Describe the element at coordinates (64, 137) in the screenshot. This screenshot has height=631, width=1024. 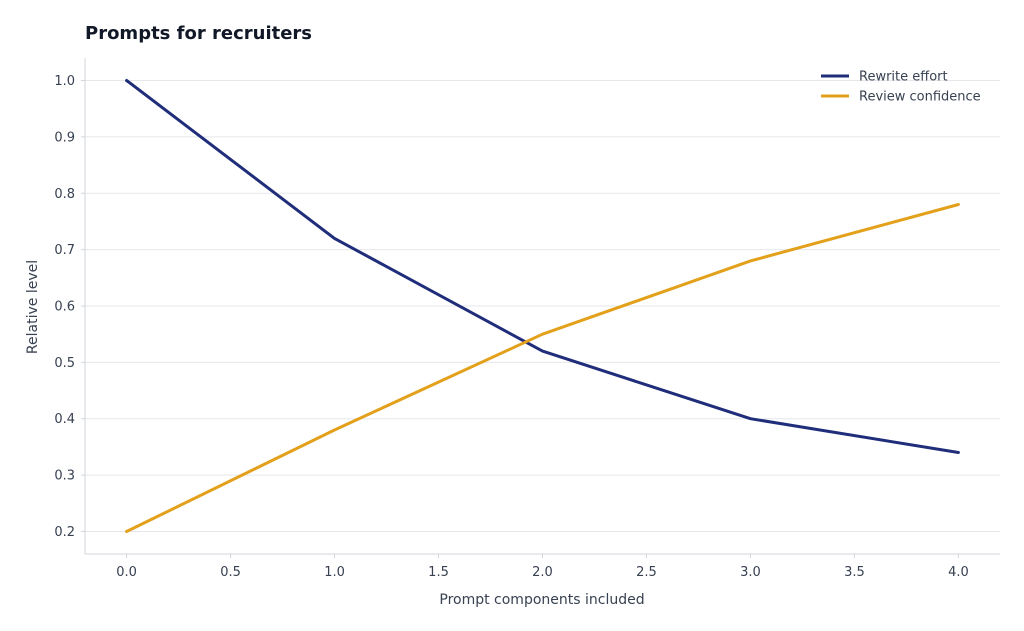
I see `y-tick-label: 0.9` at that location.